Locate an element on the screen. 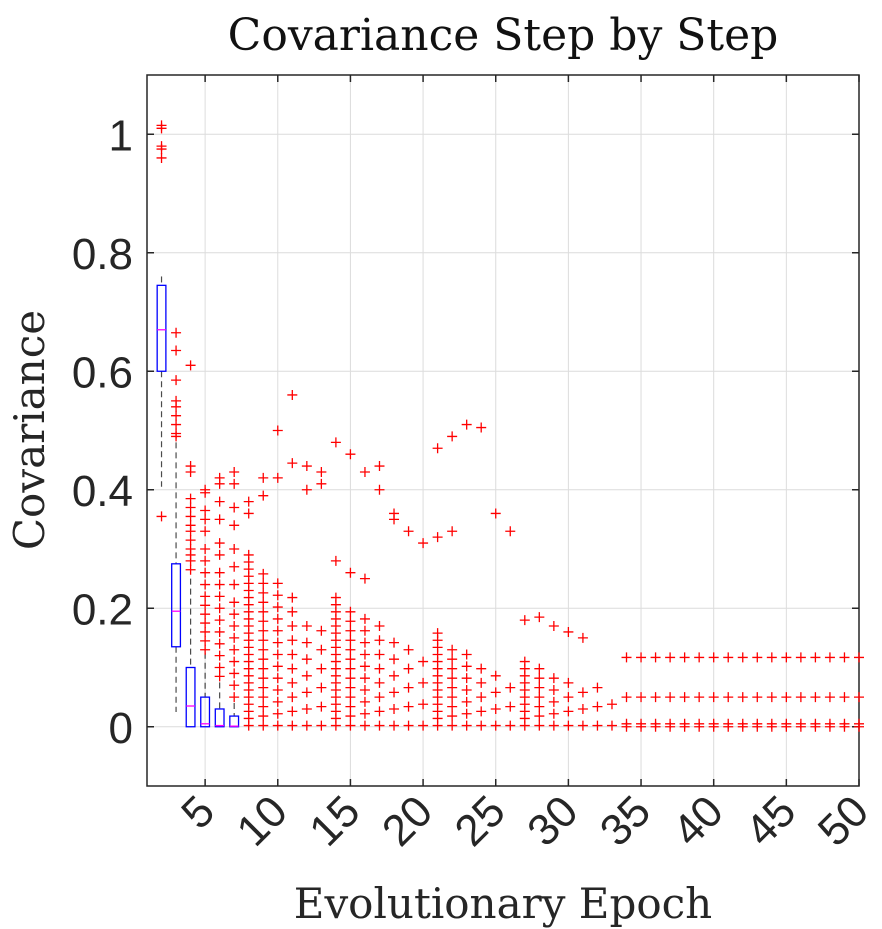 This screenshot has height=929, width=882. y-tick-label: 0.6 is located at coordinates (102, 372).